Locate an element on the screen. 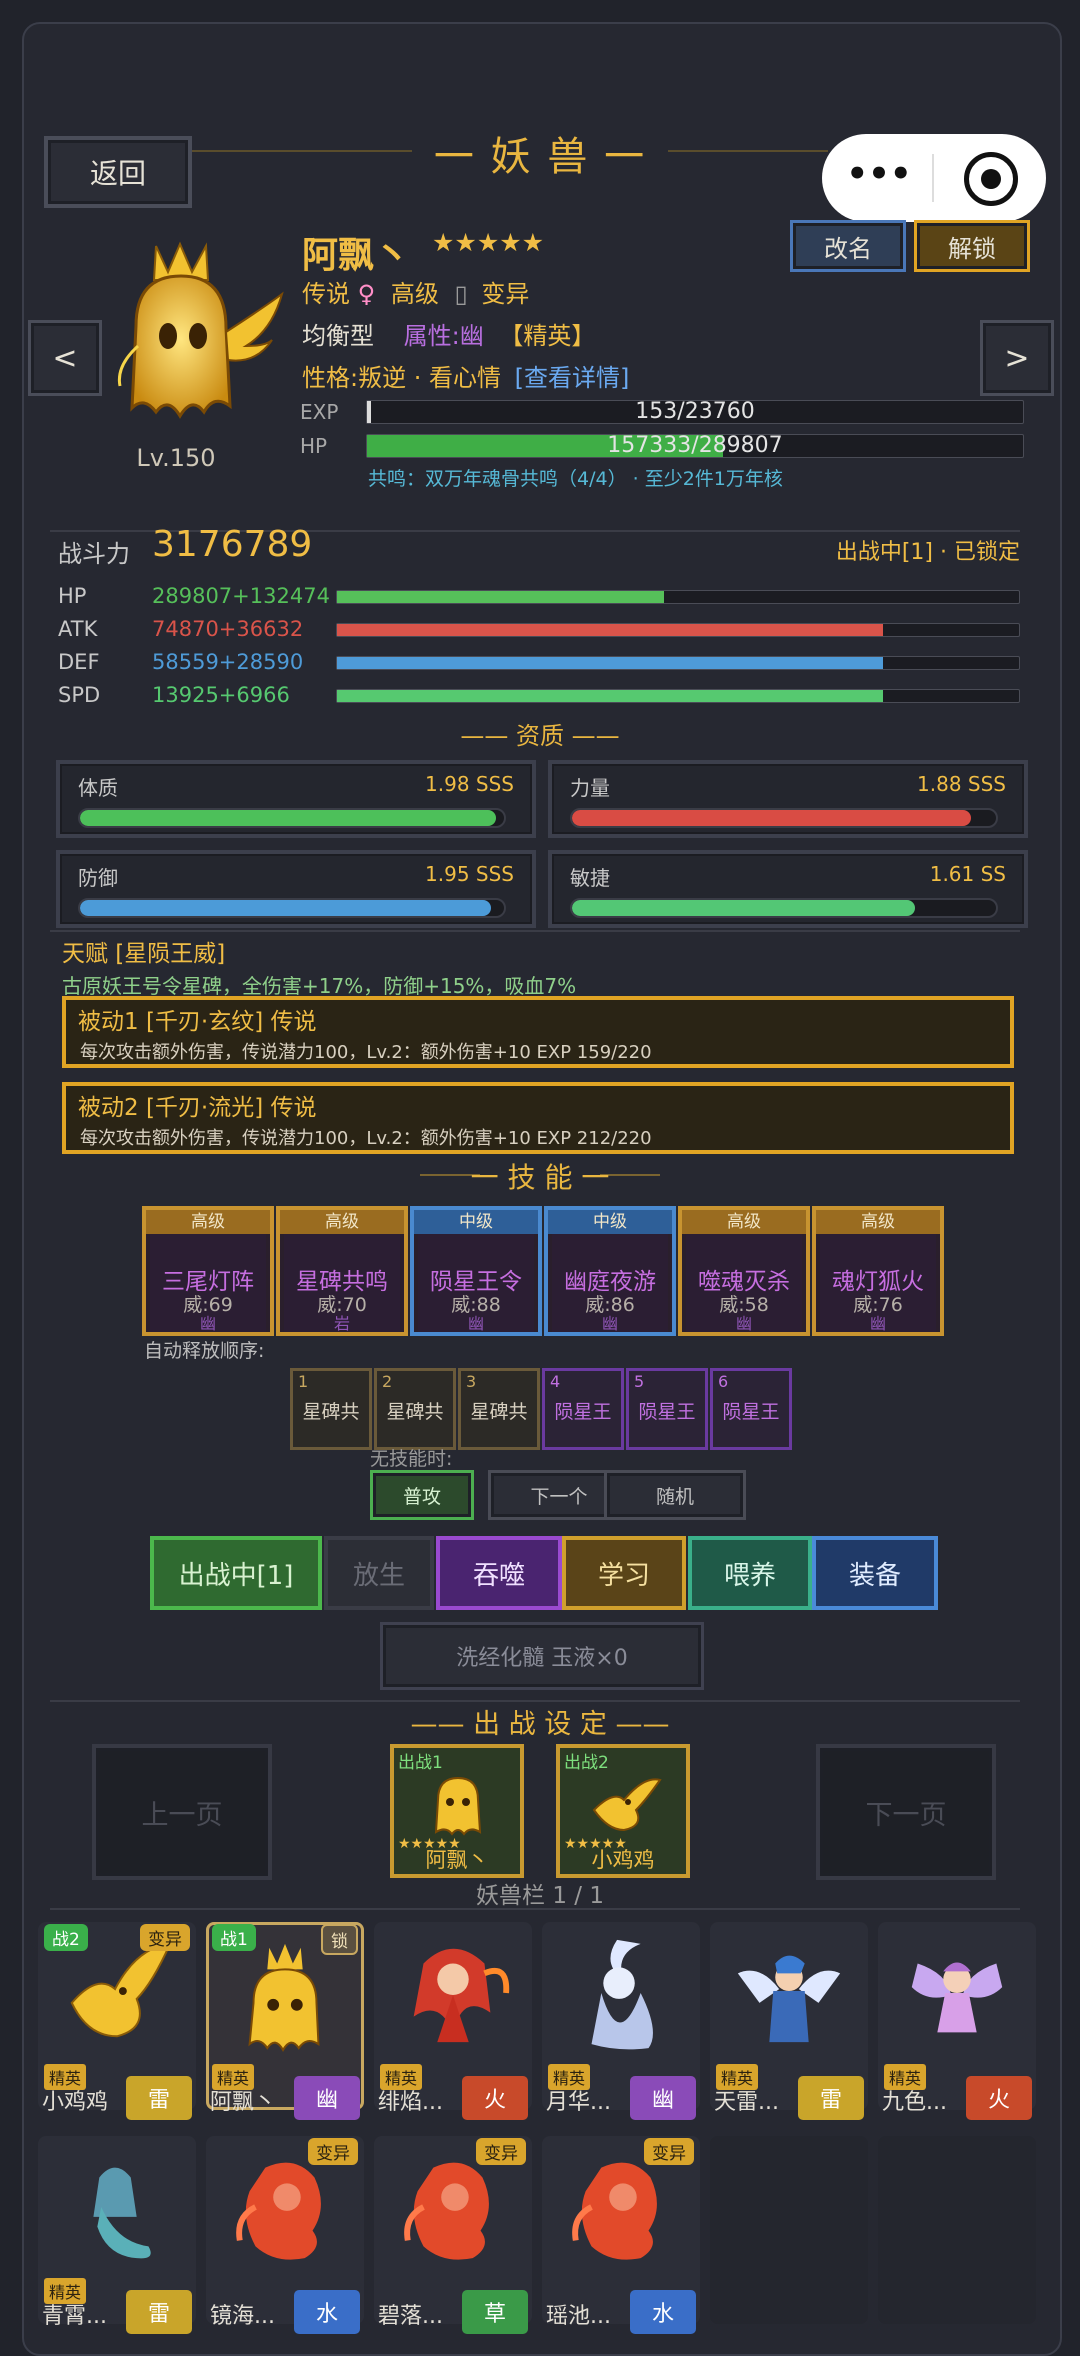 The width and height of the screenshot is (1080, 2356). pet-card: 变异 镜海... 水 is located at coordinates (285, 2235).